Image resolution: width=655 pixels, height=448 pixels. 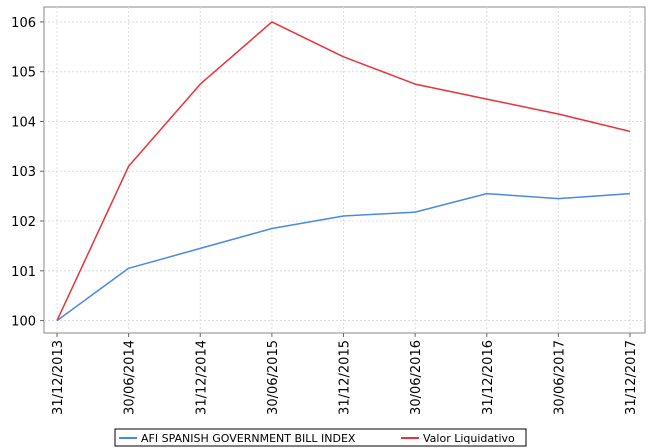 What do you see at coordinates (23, 322) in the screenshot?
I see `y-tick-label-0: 100` at bounding box center [23, 322].